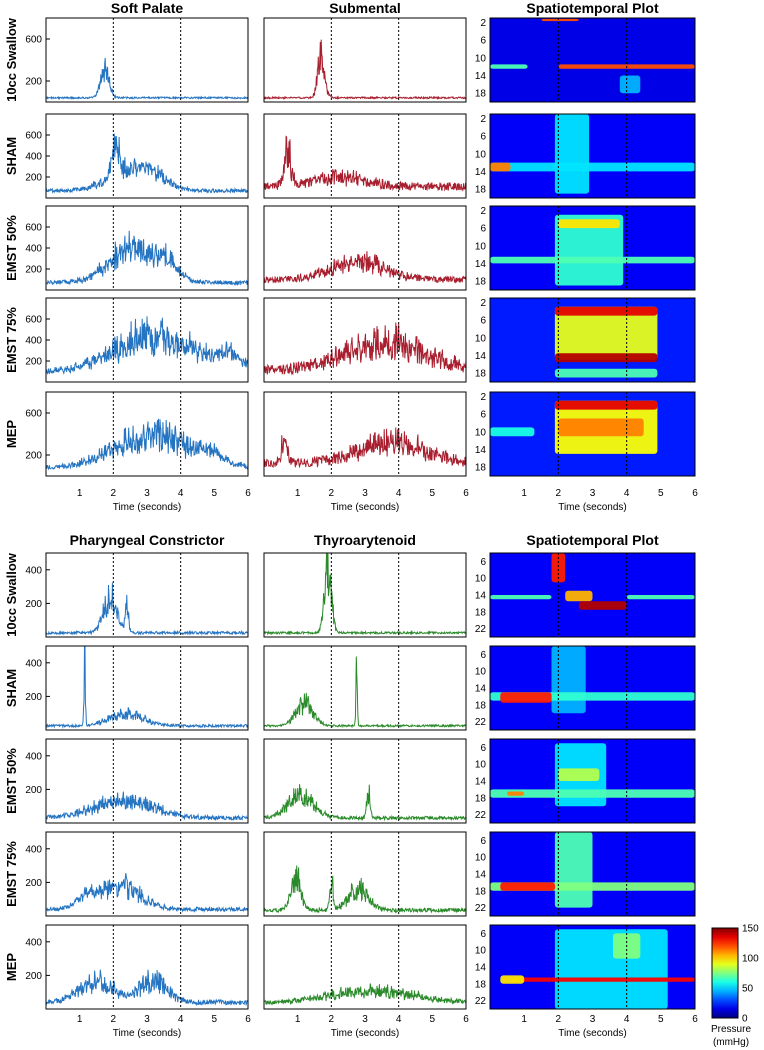  I want to click on ytick-label-top-r1-2: 600, so click(33, 40).